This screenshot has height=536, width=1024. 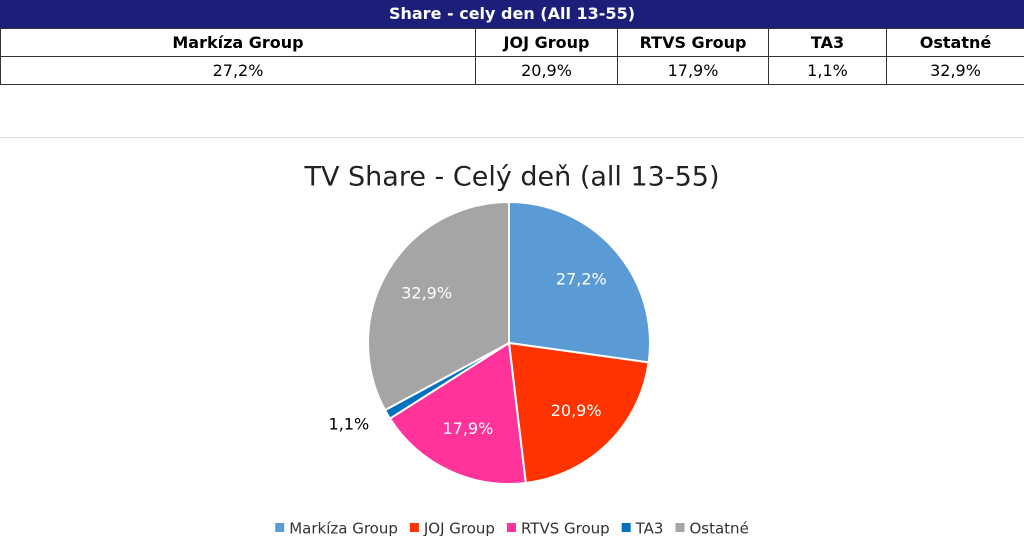 What do you see at coordinates (649, 528) in the screenshot?
I see `legend-label: TA3` at bounding box center [649, 528].